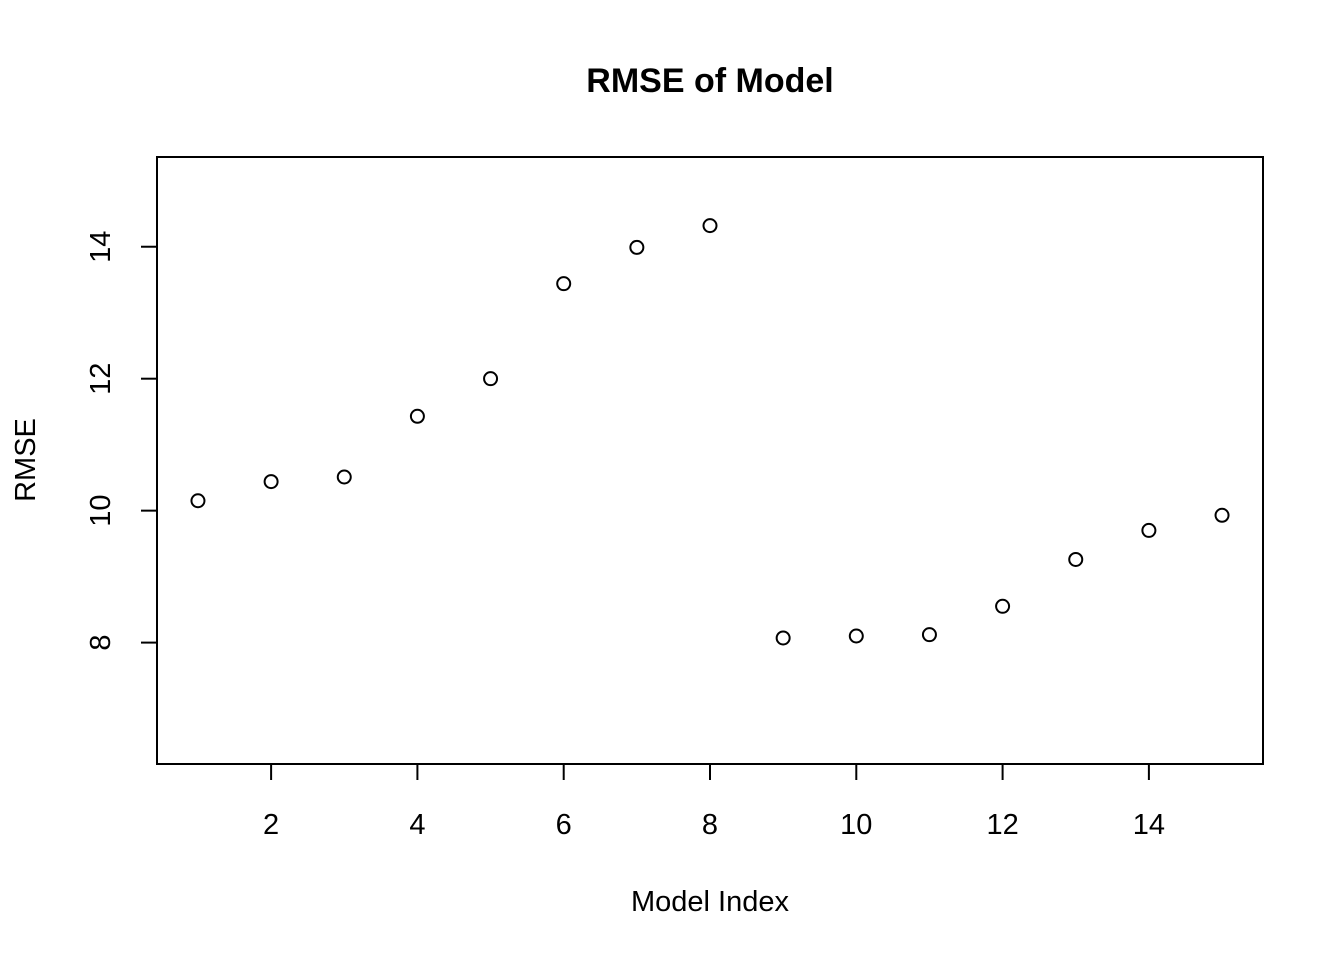  Describe the element at coordinates (101, 379) in the screenshot. I see `y-tick-label: 12` at that location.